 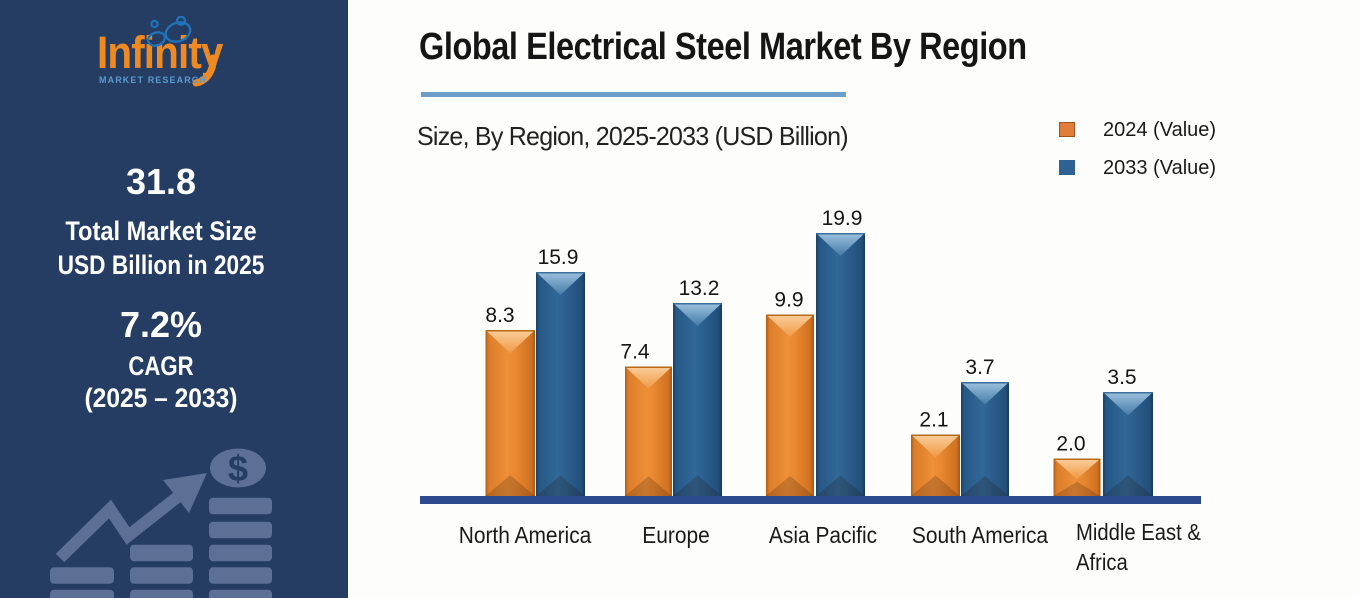 What do you see at coordinates (933, 420) in the screenshot?
I see `svg-text: 2.1` at bounding box center [933, 420].